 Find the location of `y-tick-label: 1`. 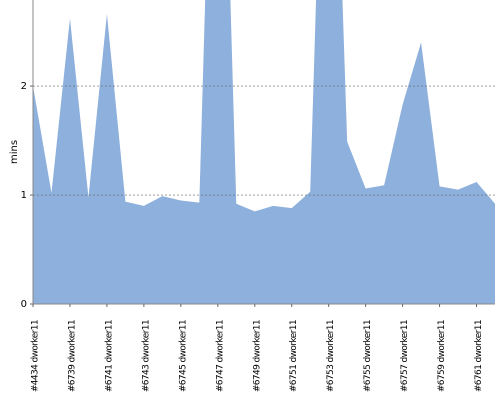

y-tick-label: 1 is located at coordinates (24, 195).